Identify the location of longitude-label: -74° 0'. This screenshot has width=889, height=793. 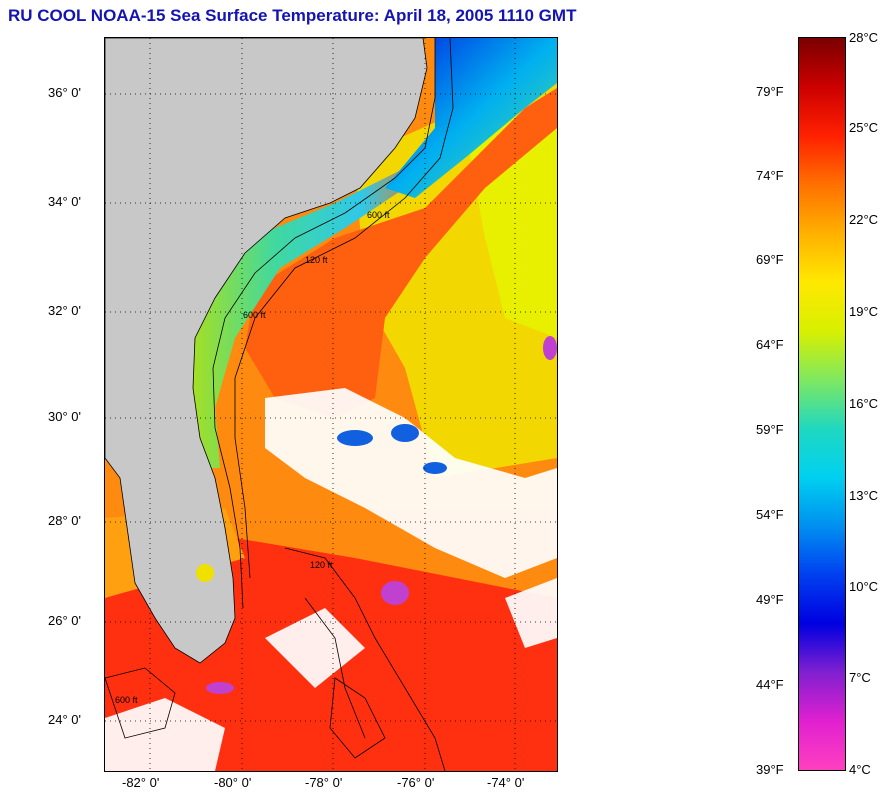
(506, 782).